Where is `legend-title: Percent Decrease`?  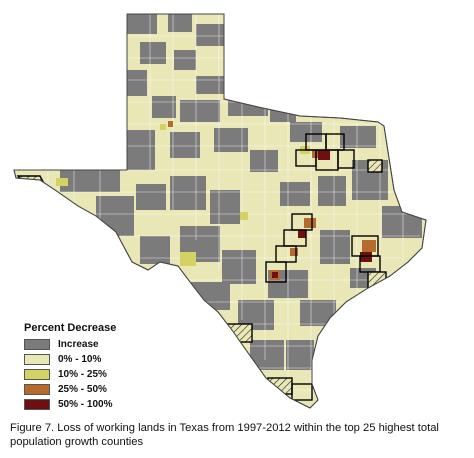 legend-title: Percent Decrease is located at coordinates (70, 328).